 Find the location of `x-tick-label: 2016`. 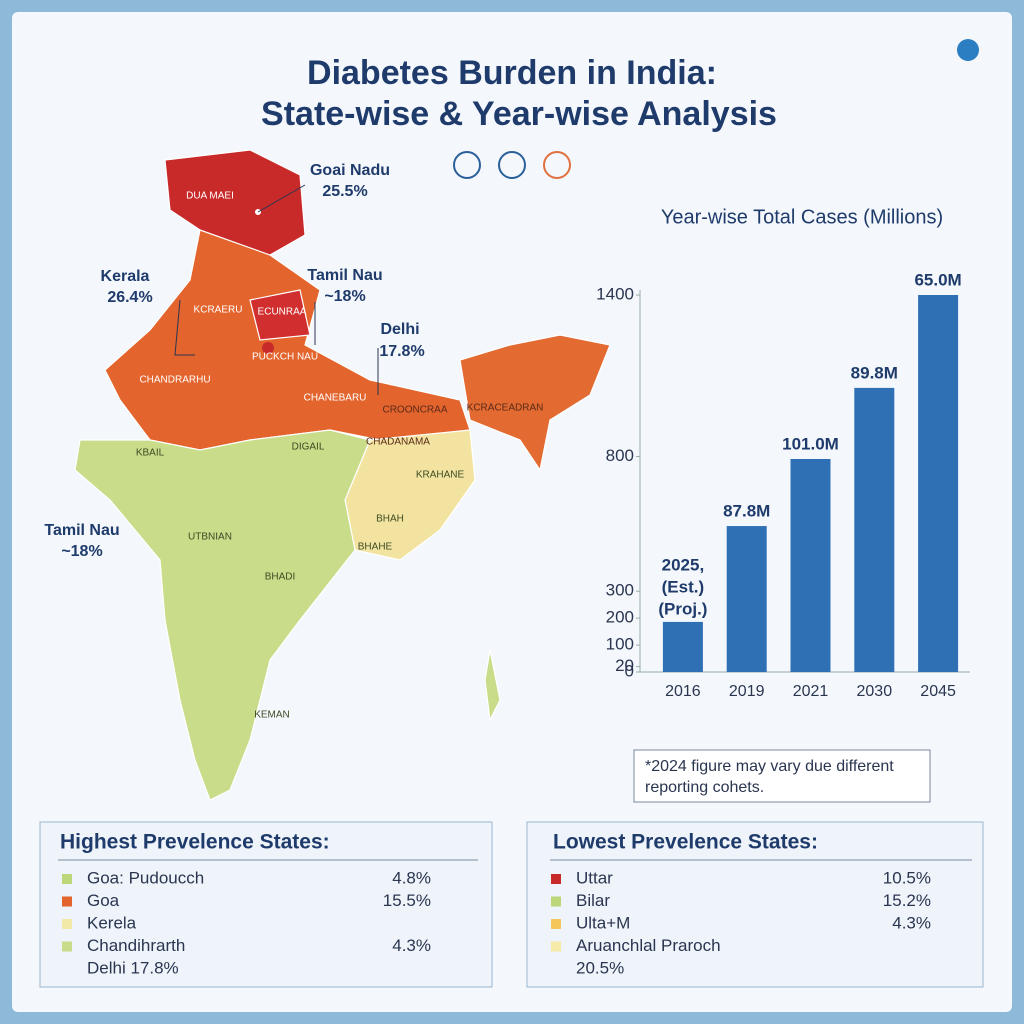

x-tick-label: 2016 is located at coordinates (683, 691).